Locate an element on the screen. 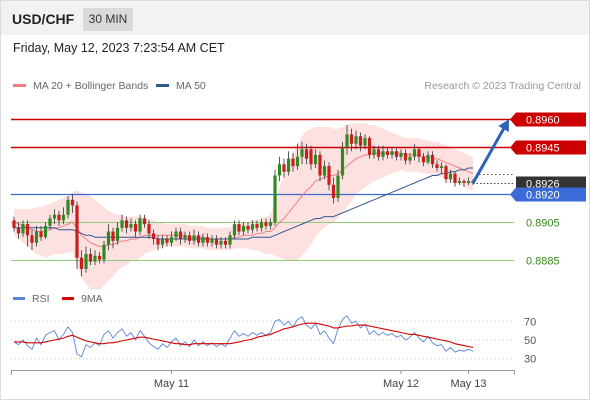 The image size is (590, 400). level-0-8885-label: 0.8885 is located at coordinates (543, 262).